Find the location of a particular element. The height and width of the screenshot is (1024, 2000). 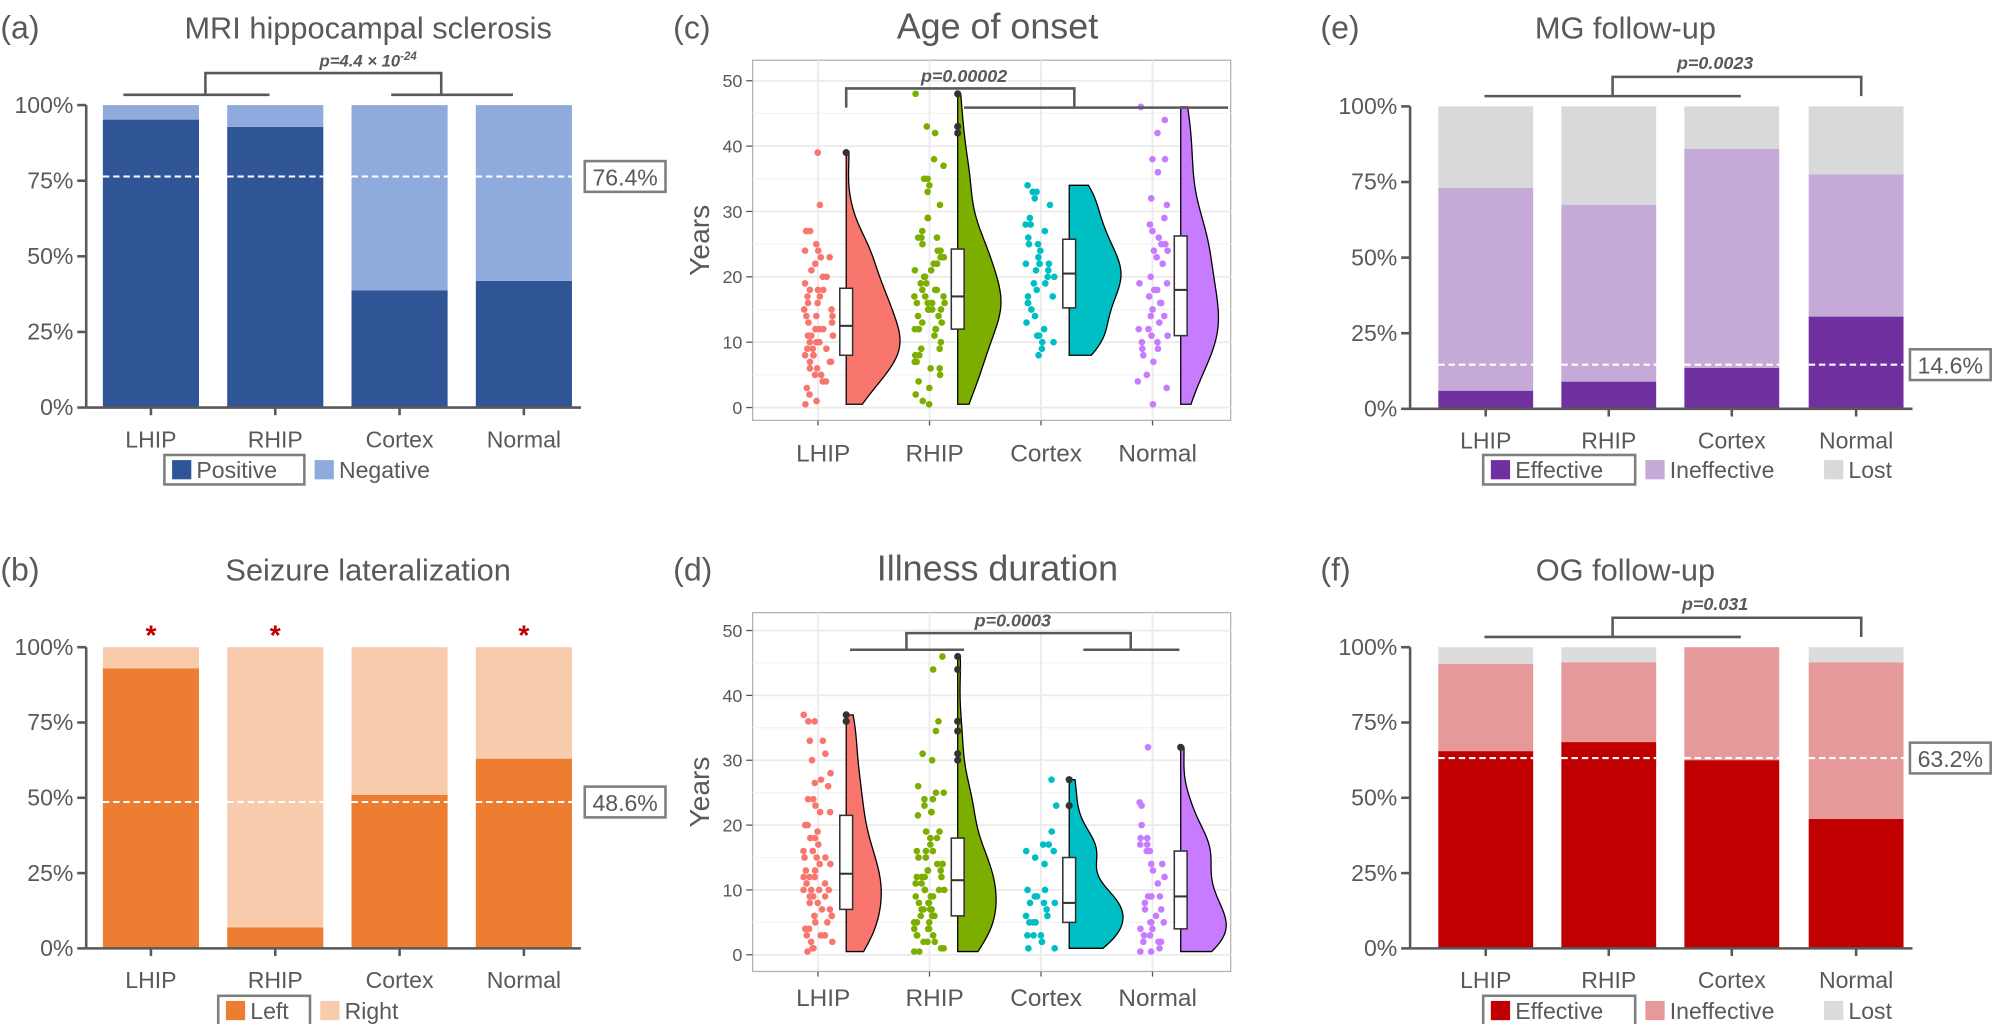

y-tick-label: 100% is located at coordinates (1367, 647).